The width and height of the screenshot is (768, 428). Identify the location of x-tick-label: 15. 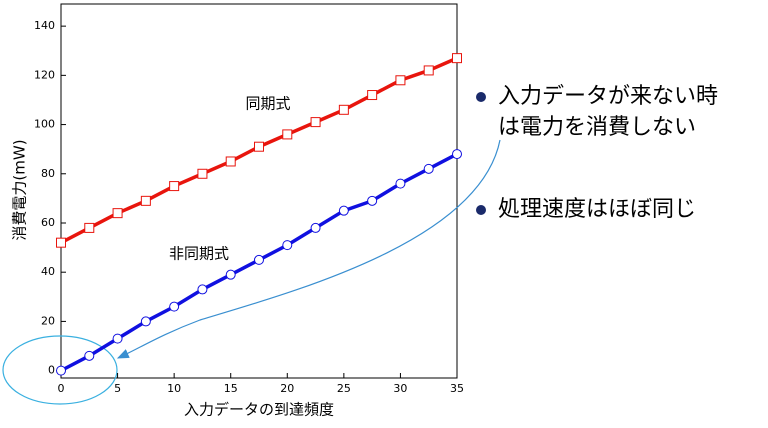
(231, 388).